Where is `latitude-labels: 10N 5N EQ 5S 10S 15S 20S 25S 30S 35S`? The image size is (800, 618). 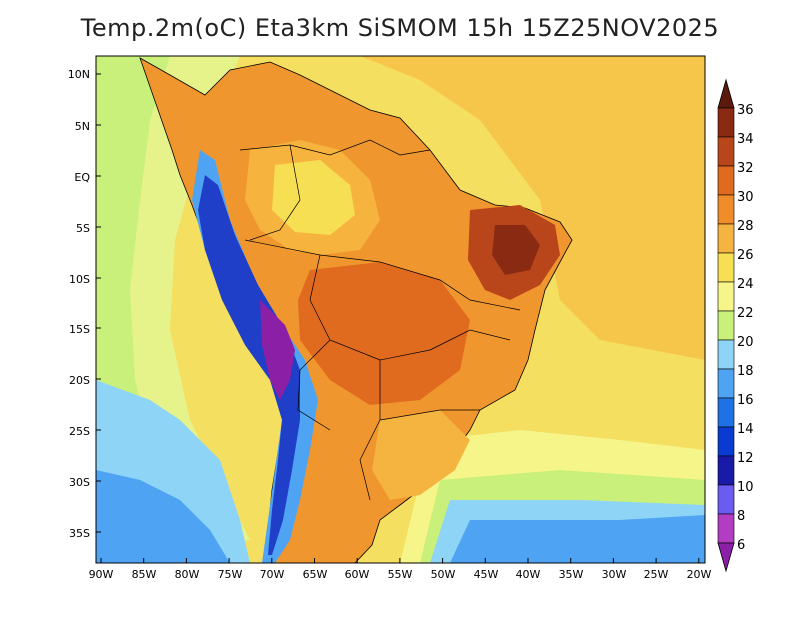 latitude-labels: 10N 5N EQ 5S 10S 15S 20S 25S 30S 35S is located at coordinates (79, 304).